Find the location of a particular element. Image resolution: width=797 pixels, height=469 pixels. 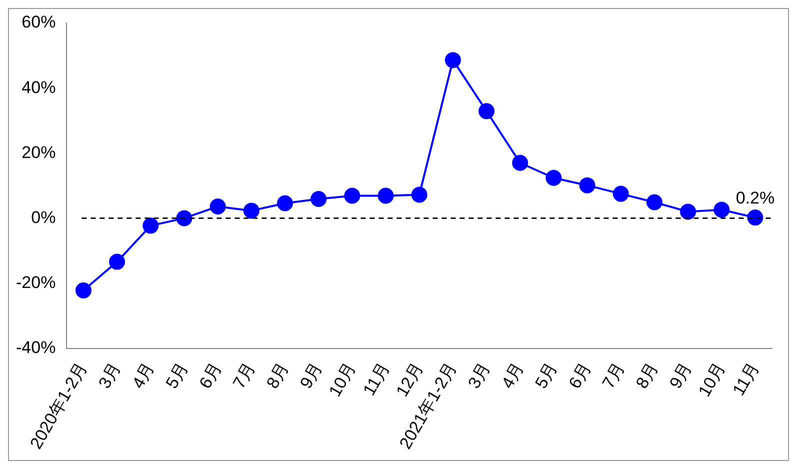

x-tick-label: 12月 is located at coordinates (409, 379).